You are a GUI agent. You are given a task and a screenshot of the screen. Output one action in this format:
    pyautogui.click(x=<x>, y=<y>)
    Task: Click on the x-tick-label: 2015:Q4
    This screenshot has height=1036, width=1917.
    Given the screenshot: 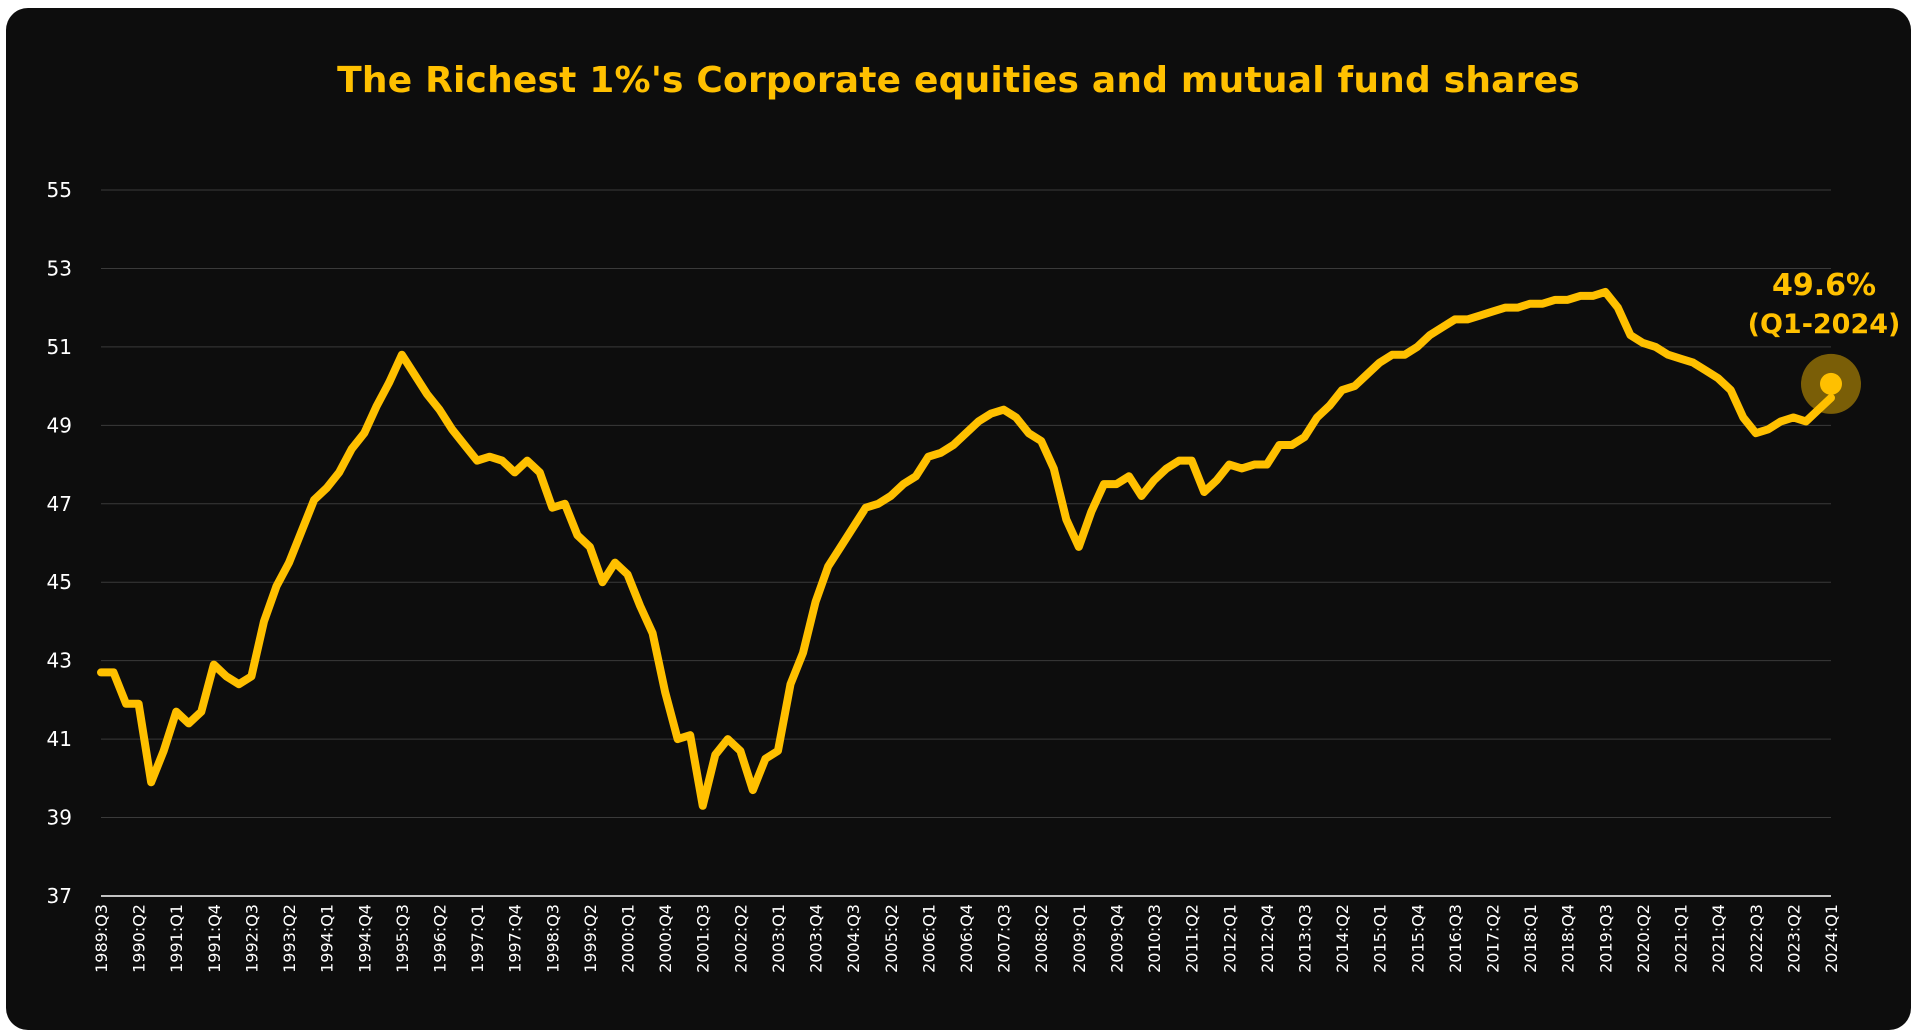 What is the action you would take?
    pyautogui.click(x=1417, y=938)
    